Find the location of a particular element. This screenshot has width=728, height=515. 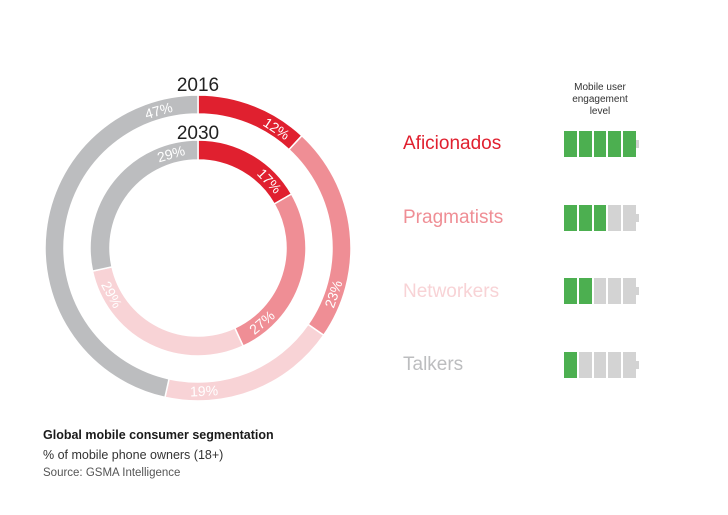

engagement-heading-line: engagement is located at coordinates (600, 99).